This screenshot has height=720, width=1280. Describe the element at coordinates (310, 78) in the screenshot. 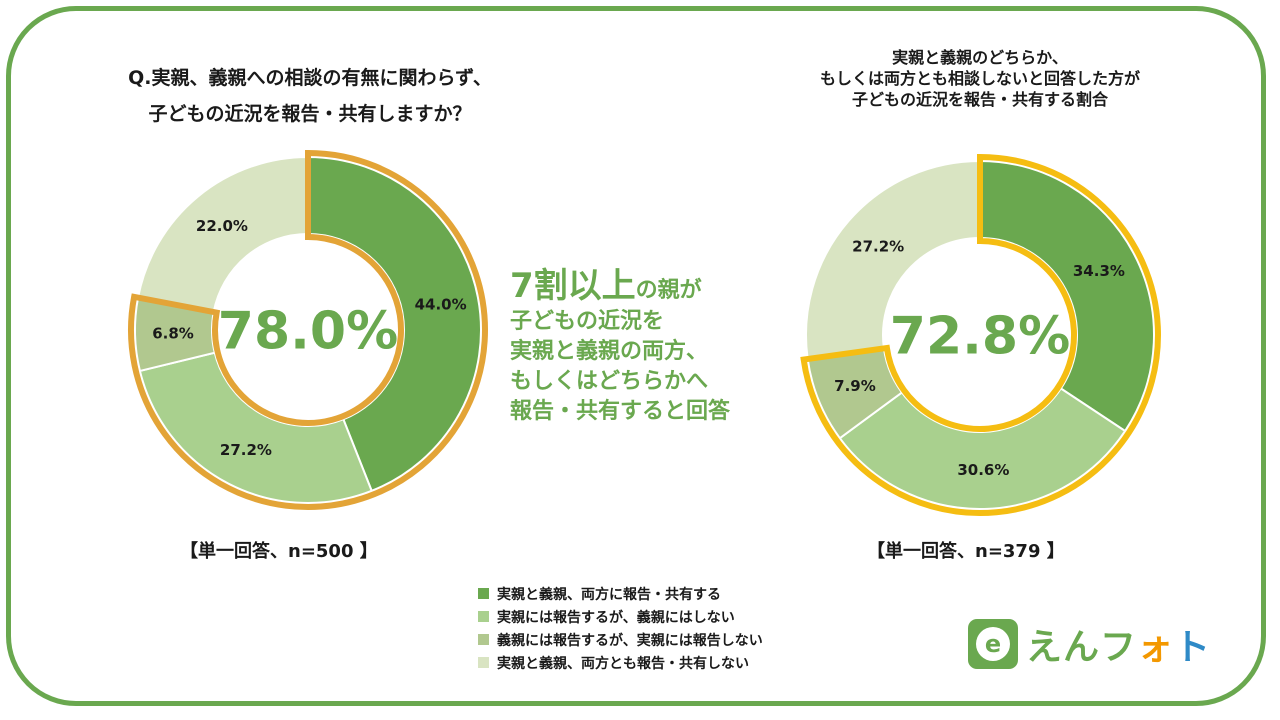

I see `left-title-line1: Q.実親、義親への相談の有無に関わらず、` at that location.